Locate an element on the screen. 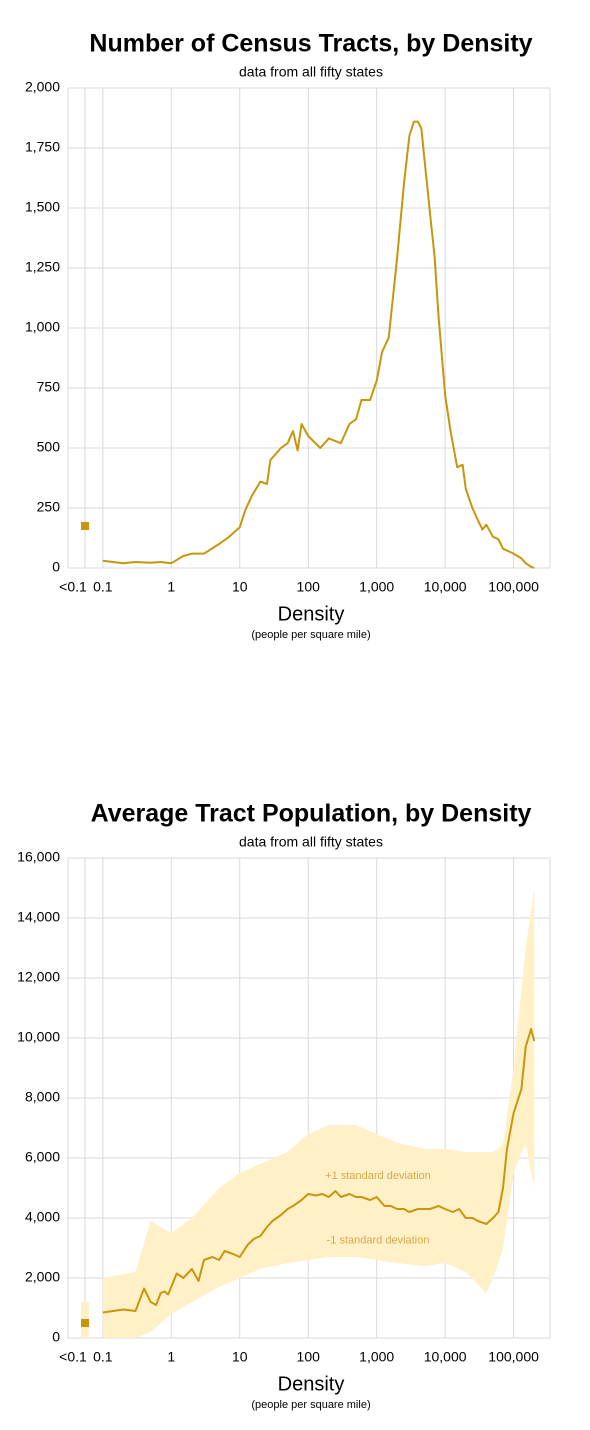 This screenshot has height=1430, width=590. y-tick-label: 1,750 is located at coordinates (42, 147).